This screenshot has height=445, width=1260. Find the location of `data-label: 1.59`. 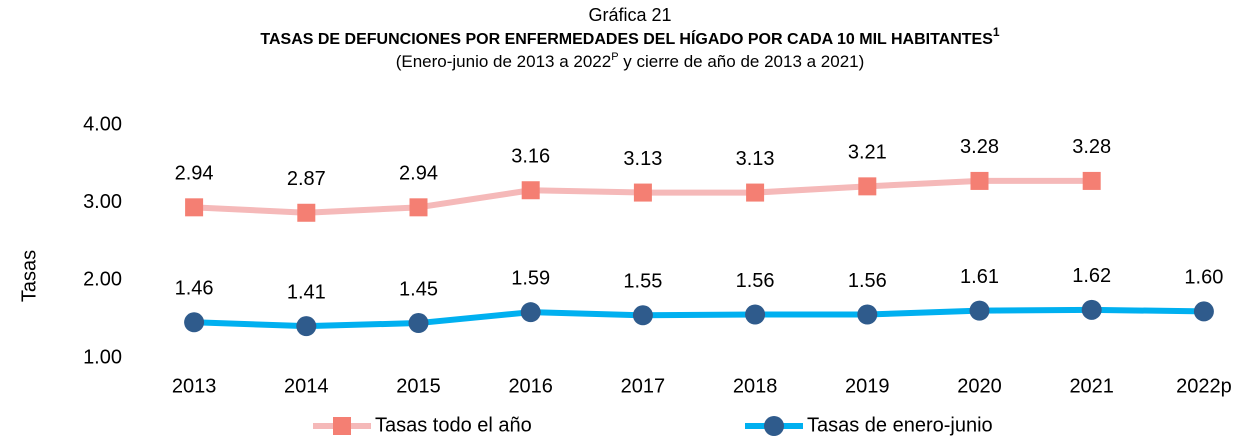

data-label: 1.59 is located at coordinates (530, 278).